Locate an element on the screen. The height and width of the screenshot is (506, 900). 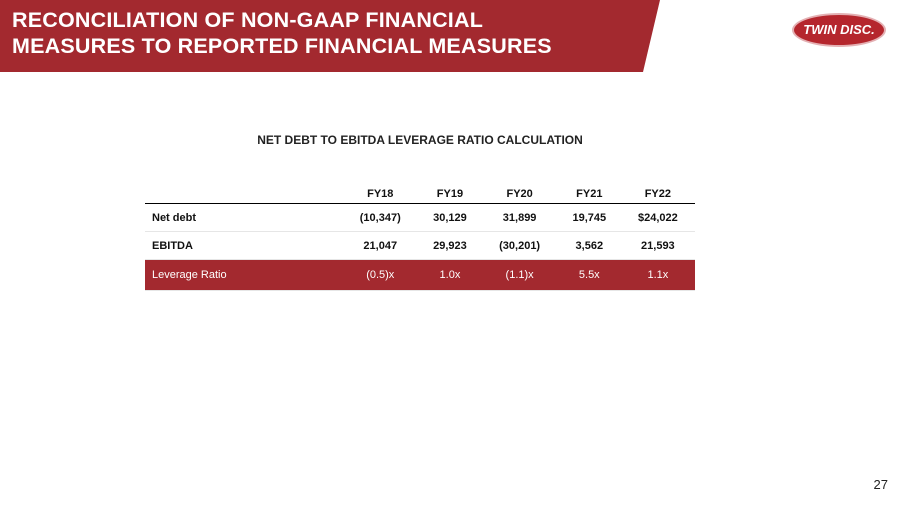
row-label: EBITDA is located at coordinates (243, 245).